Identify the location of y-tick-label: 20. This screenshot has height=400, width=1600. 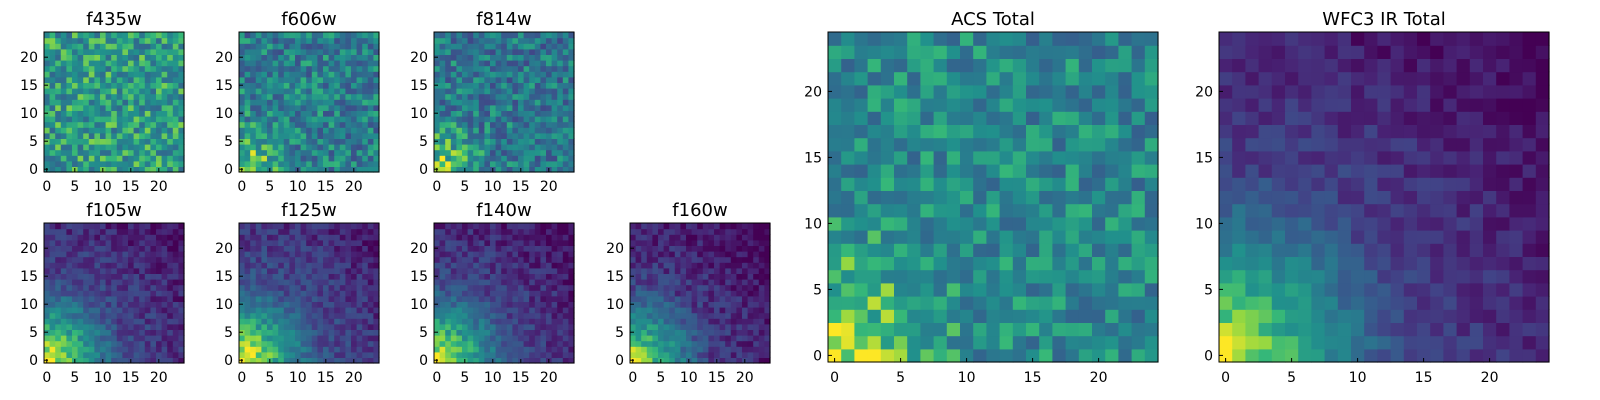
(29, 249).